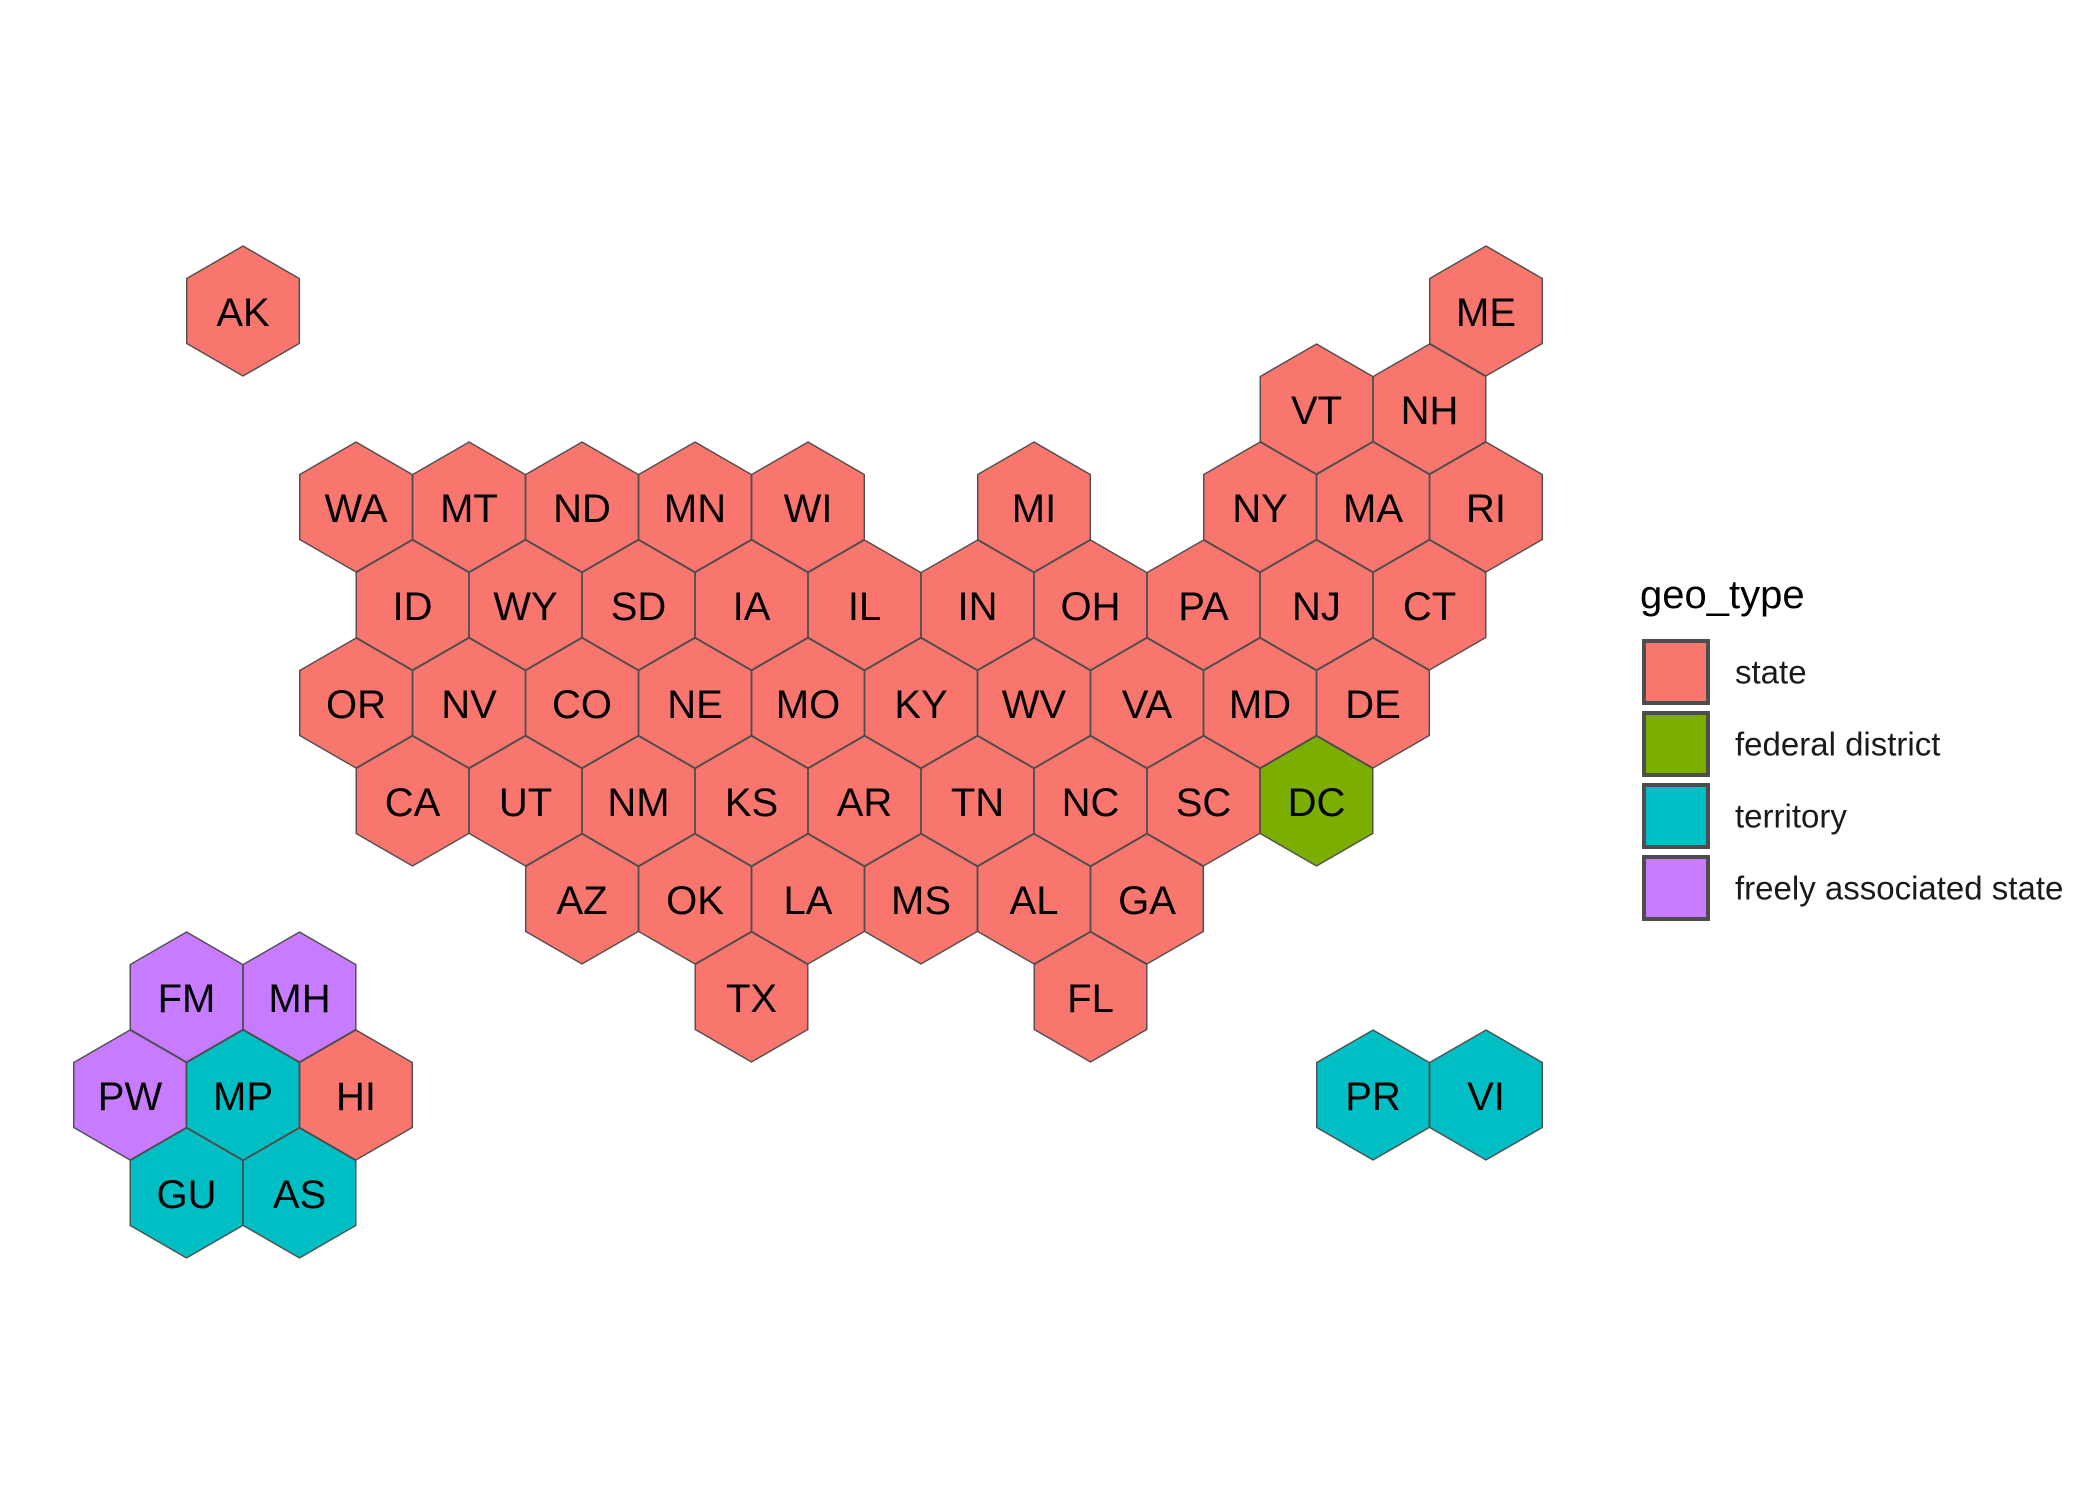 The width and height of the screenshot is (2100, 1499). Describe the element at coordinates (1147, 705) in the screenshot. I see `hex-label: VA` at that location.